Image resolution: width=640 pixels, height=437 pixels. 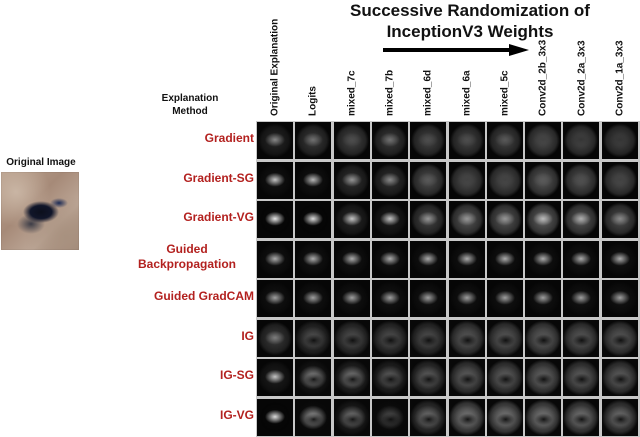 What do you see at coordinates (390, 92) in the screenshot?
I see `column-label-text: mixed_7b` at bounding box center [390, 92].